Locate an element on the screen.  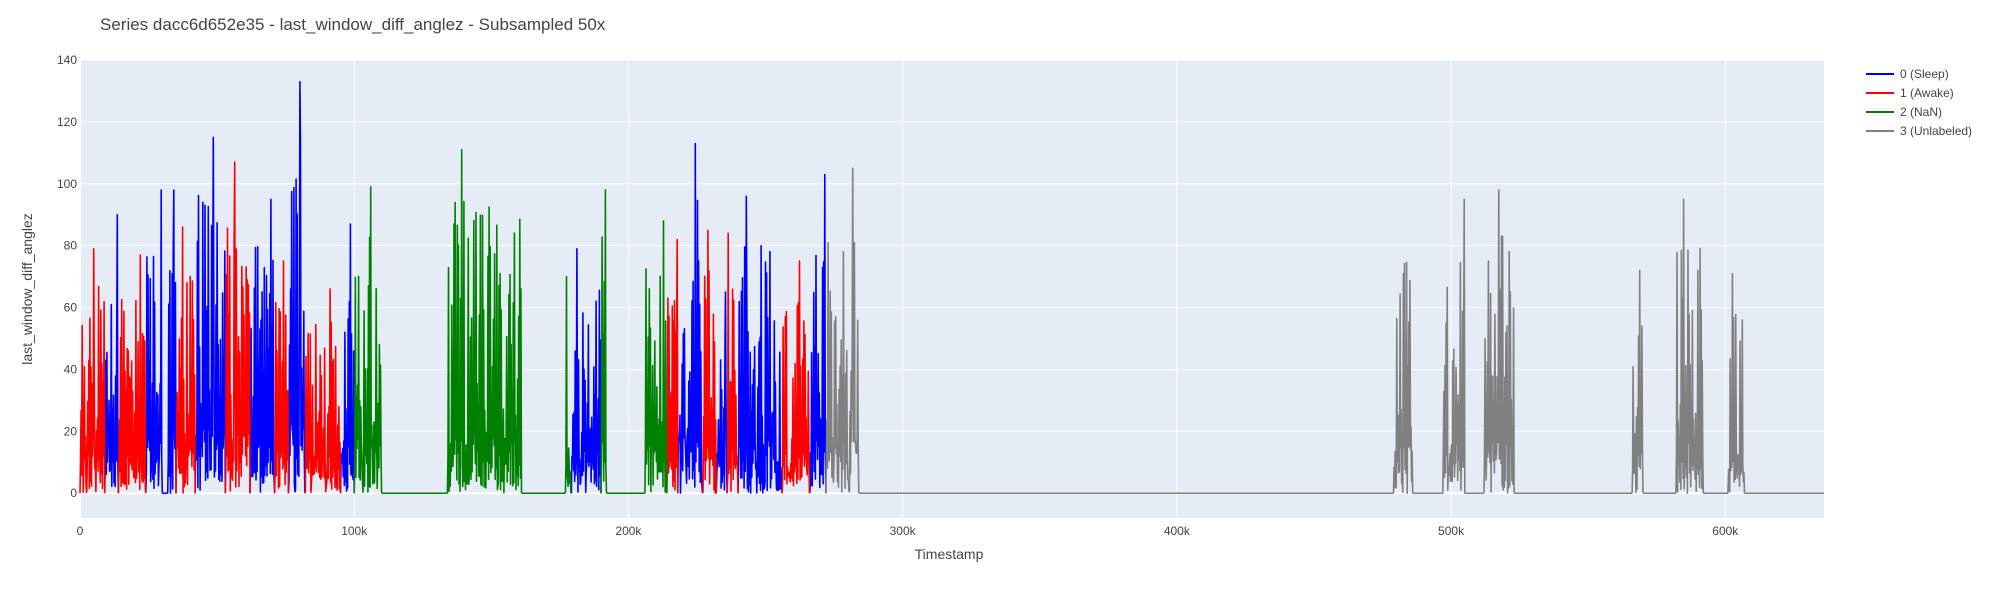
y-tick-label: 20 is located at coordinates (71, 431).